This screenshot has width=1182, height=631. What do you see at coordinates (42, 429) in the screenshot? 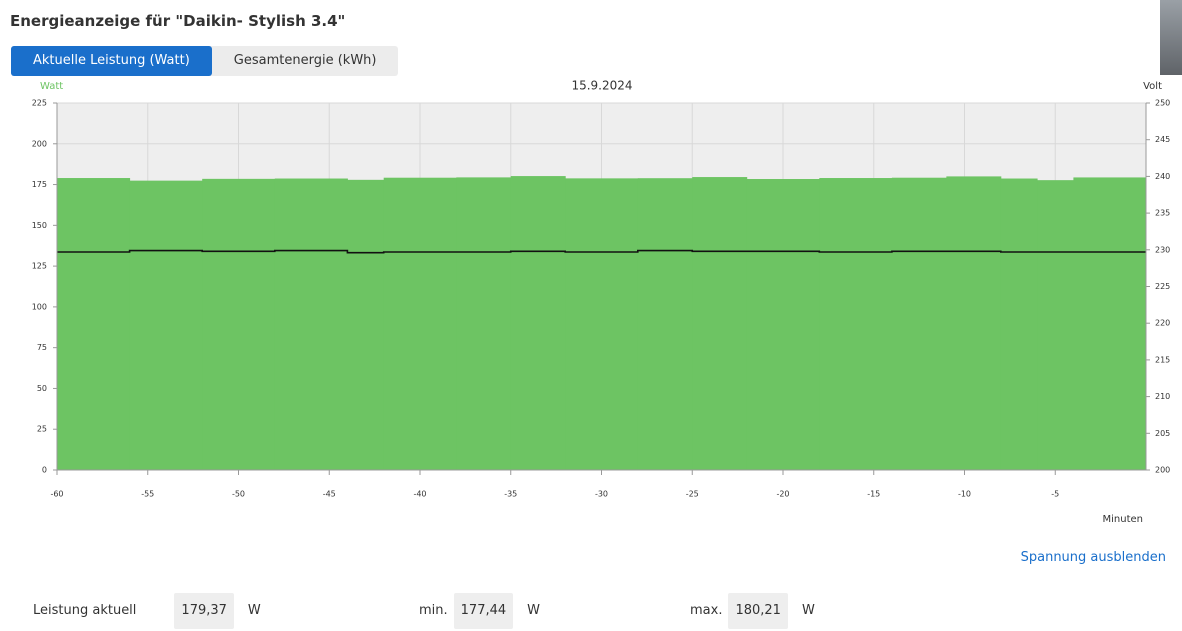
I see `y-tick-label: 25` at bounding box center [42, 429].